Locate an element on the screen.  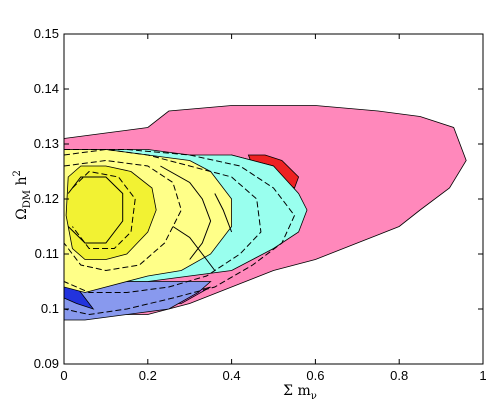
y-tick-label: 0.14 is located at coordinates (46, 88).